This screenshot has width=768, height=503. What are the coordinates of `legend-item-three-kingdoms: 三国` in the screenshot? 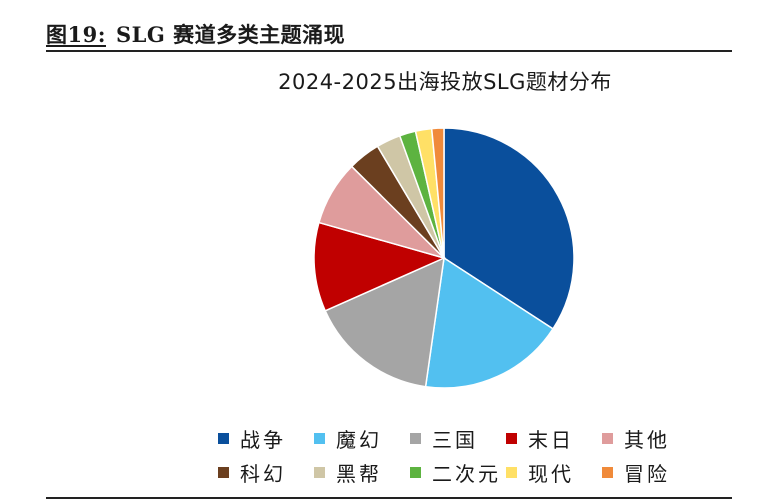 It's located at (458, 438).